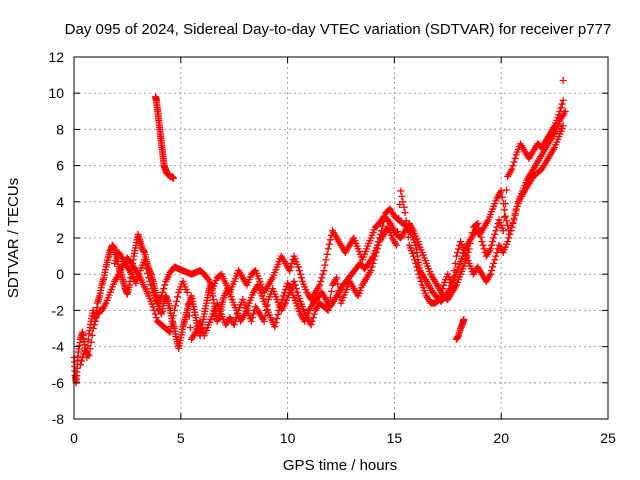  What do you see at coordinates (464, 319) in the screenshot?
I see `late-dip-point` at bounding box center [464, 319].